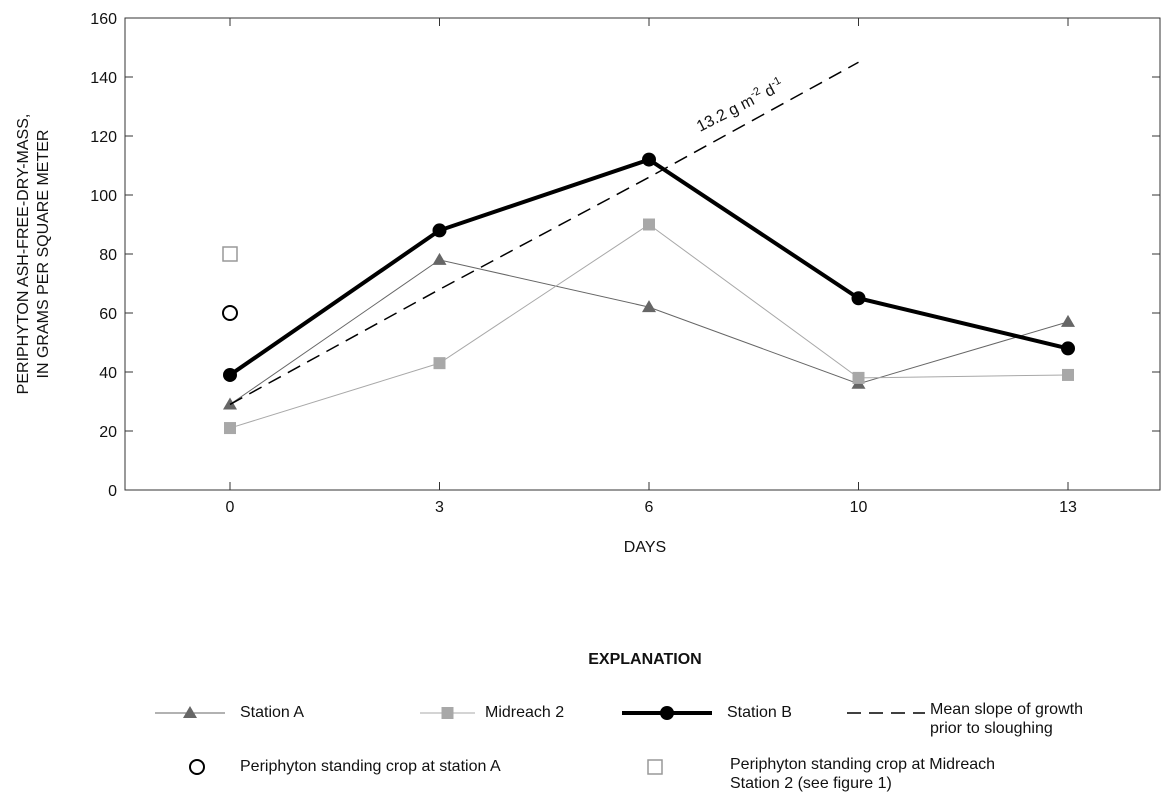 Image resolution: width=1176 pixels, height=796 pixels. What do you see at coordinates (649, 332) in the screenshot?
I see `series-line` at bounding box center [649, 332].